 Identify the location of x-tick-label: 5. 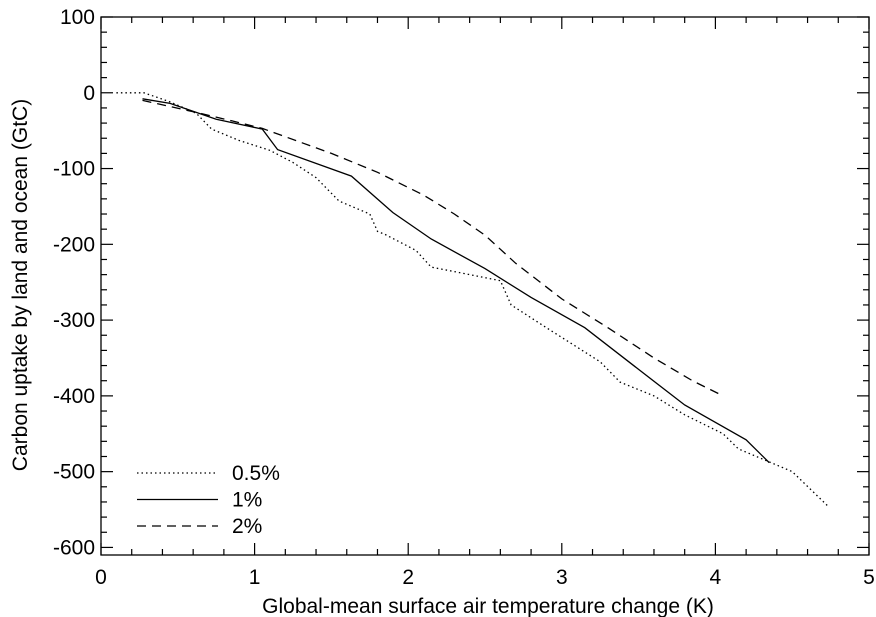
(869, 577).